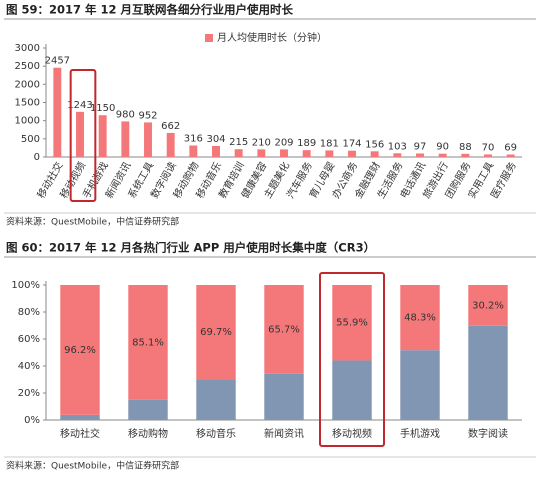 The width and height of the screenshot is (540, 480). What do you see at coordinates (488, 433) in the screenshot?
I see `x-tick-label: 数字阅读` at bounding box center [488, 433].